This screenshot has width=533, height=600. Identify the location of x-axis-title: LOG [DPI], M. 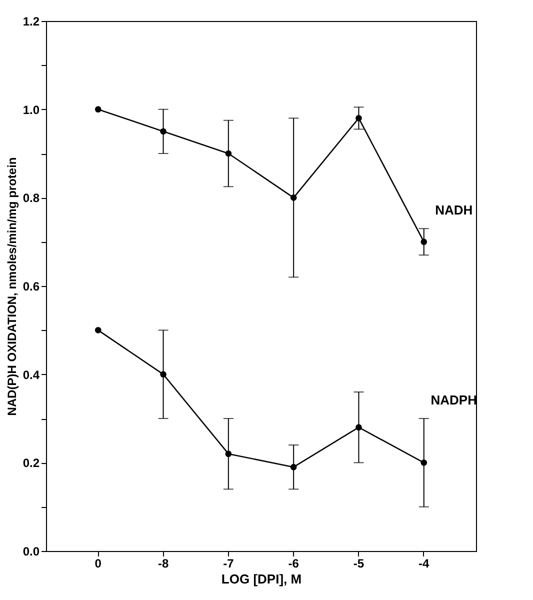
(261, 579).